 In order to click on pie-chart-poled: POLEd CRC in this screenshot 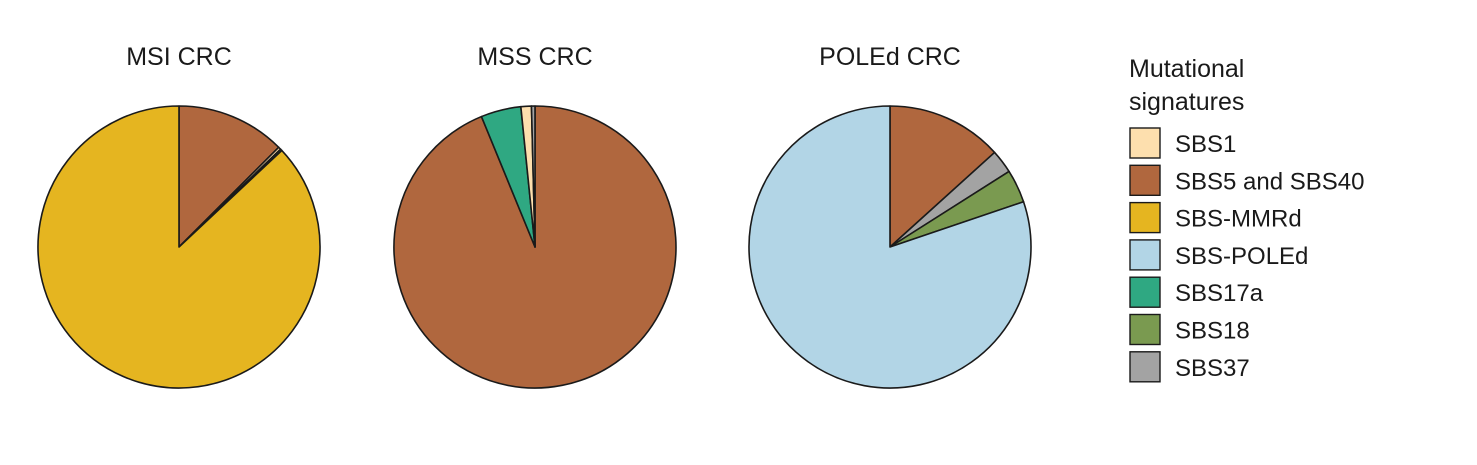, I will do `click(890, 216)`.